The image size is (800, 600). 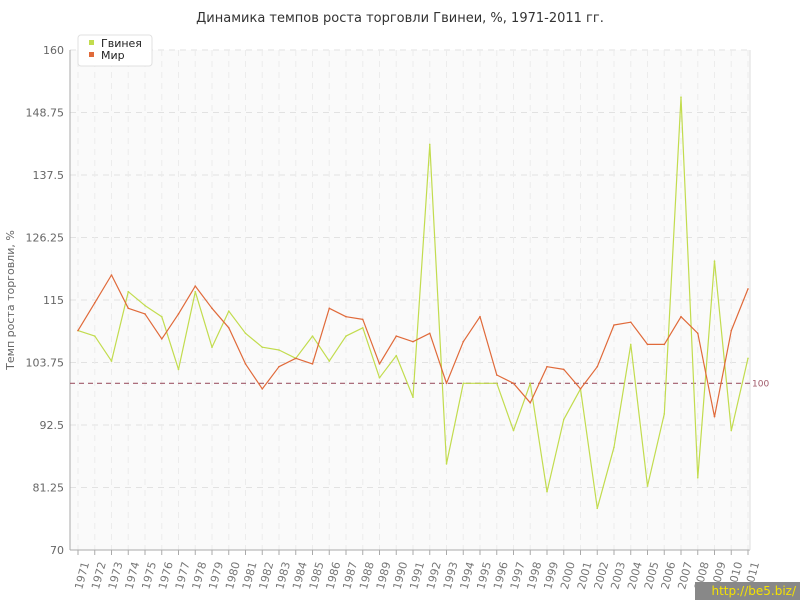 I want to click on y-ticks: 70 81.25 92.5 103.75 115 126.25 137.5 148.75 160, so click(x=45, y=300).